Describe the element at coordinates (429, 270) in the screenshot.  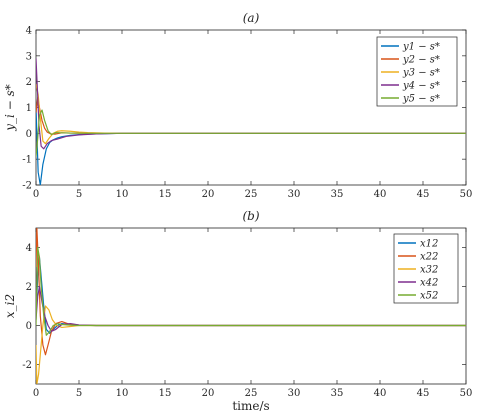
I see `legend-label-3: x32` at that location.